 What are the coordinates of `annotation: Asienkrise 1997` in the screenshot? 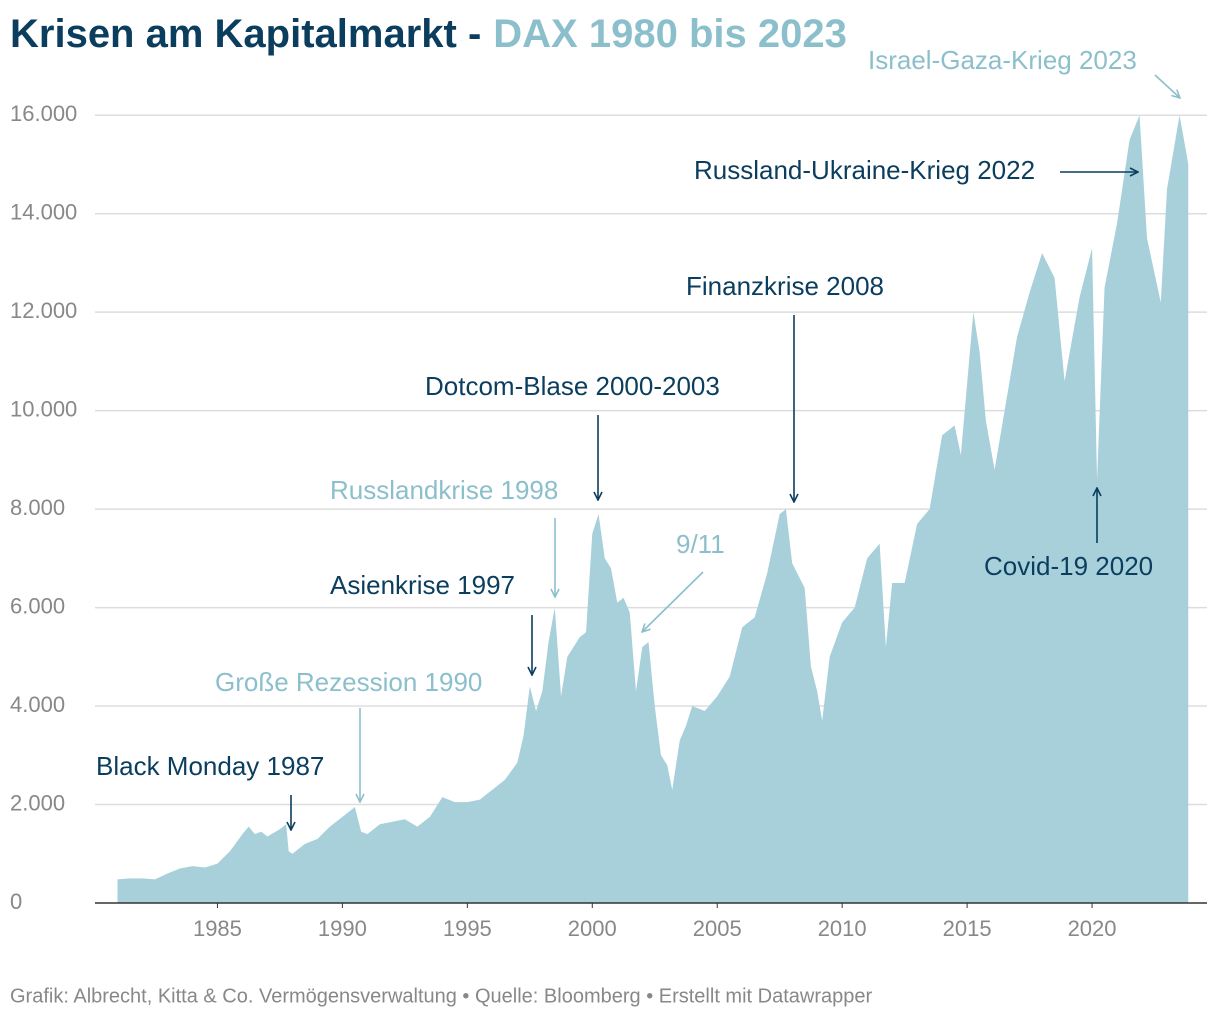 It's located at (422, 585).